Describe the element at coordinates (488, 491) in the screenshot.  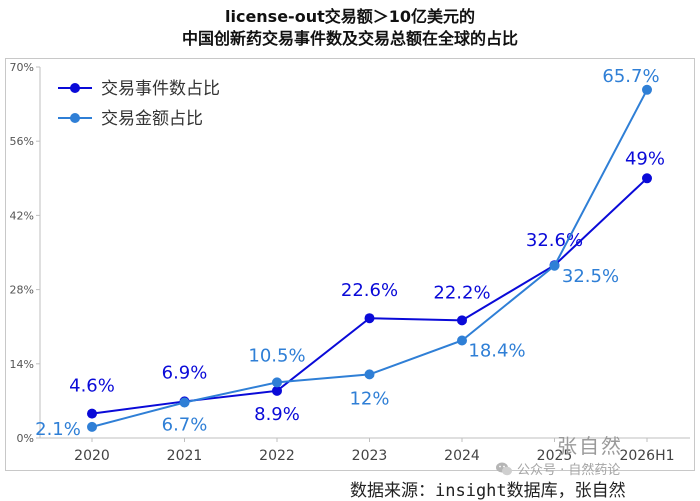
I see `data-source: 数据来源：insight数据库，张自然` at that location.